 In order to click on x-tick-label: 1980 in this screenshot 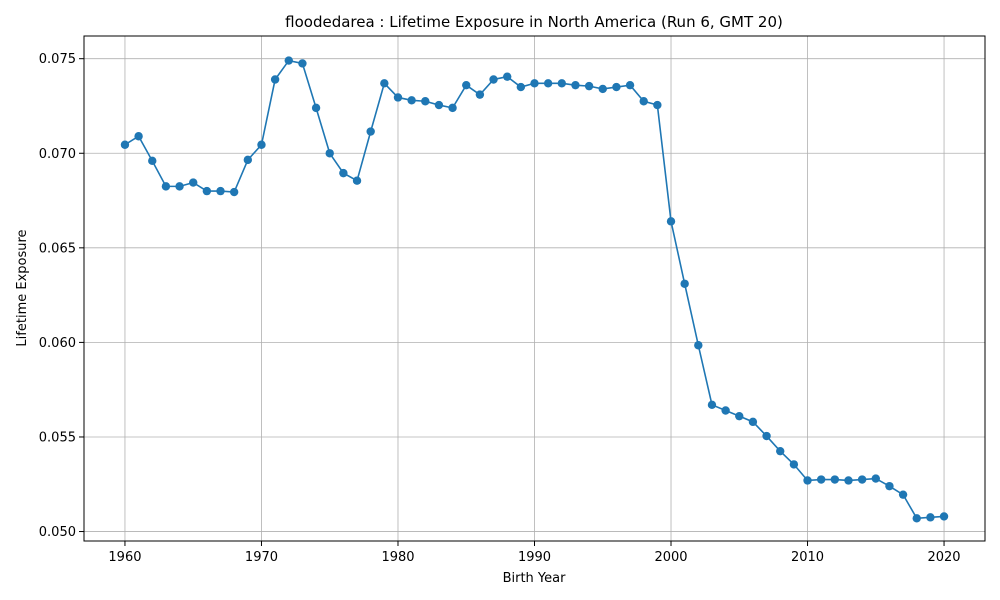, I will do `click(397, 557)`.